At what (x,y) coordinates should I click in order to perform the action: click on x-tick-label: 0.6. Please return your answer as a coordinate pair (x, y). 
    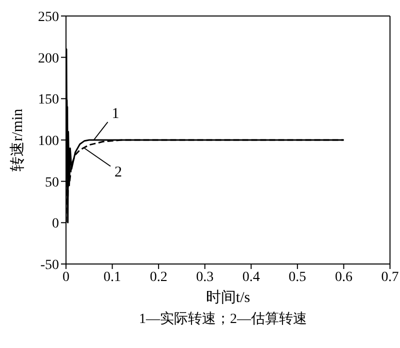
    Looking at the image, I should click on (343, 277).